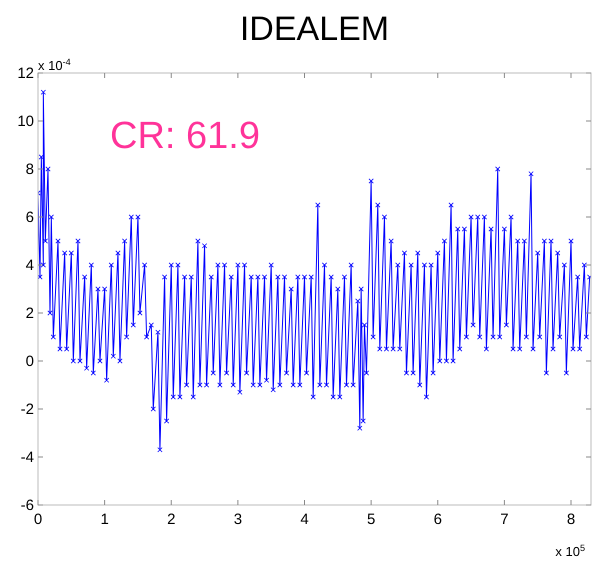 The height and width of the screenshot is (562, 597). What do you see at coordinates (104, 519) in the screenshot?
I see `x-tick-label: 1` at bounding box center [104, 519].